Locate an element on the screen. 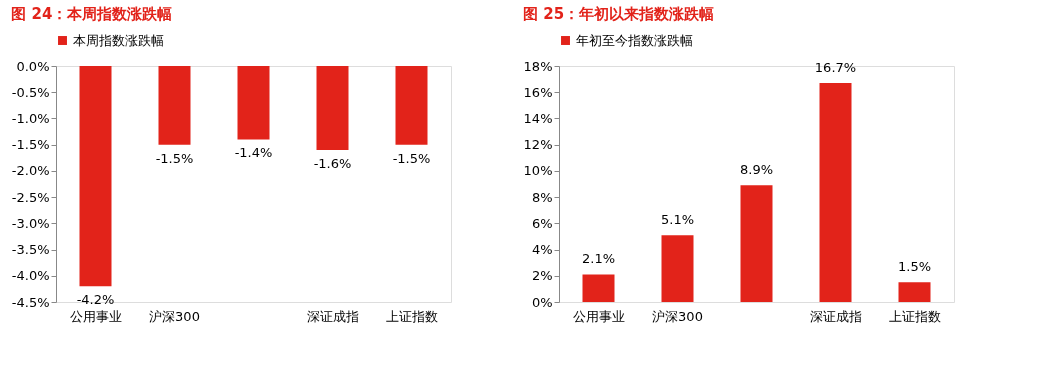 The width and height of the screenshot is (1061, 382). y-tick-label: -3.5% is located at coordinates (30, 250).